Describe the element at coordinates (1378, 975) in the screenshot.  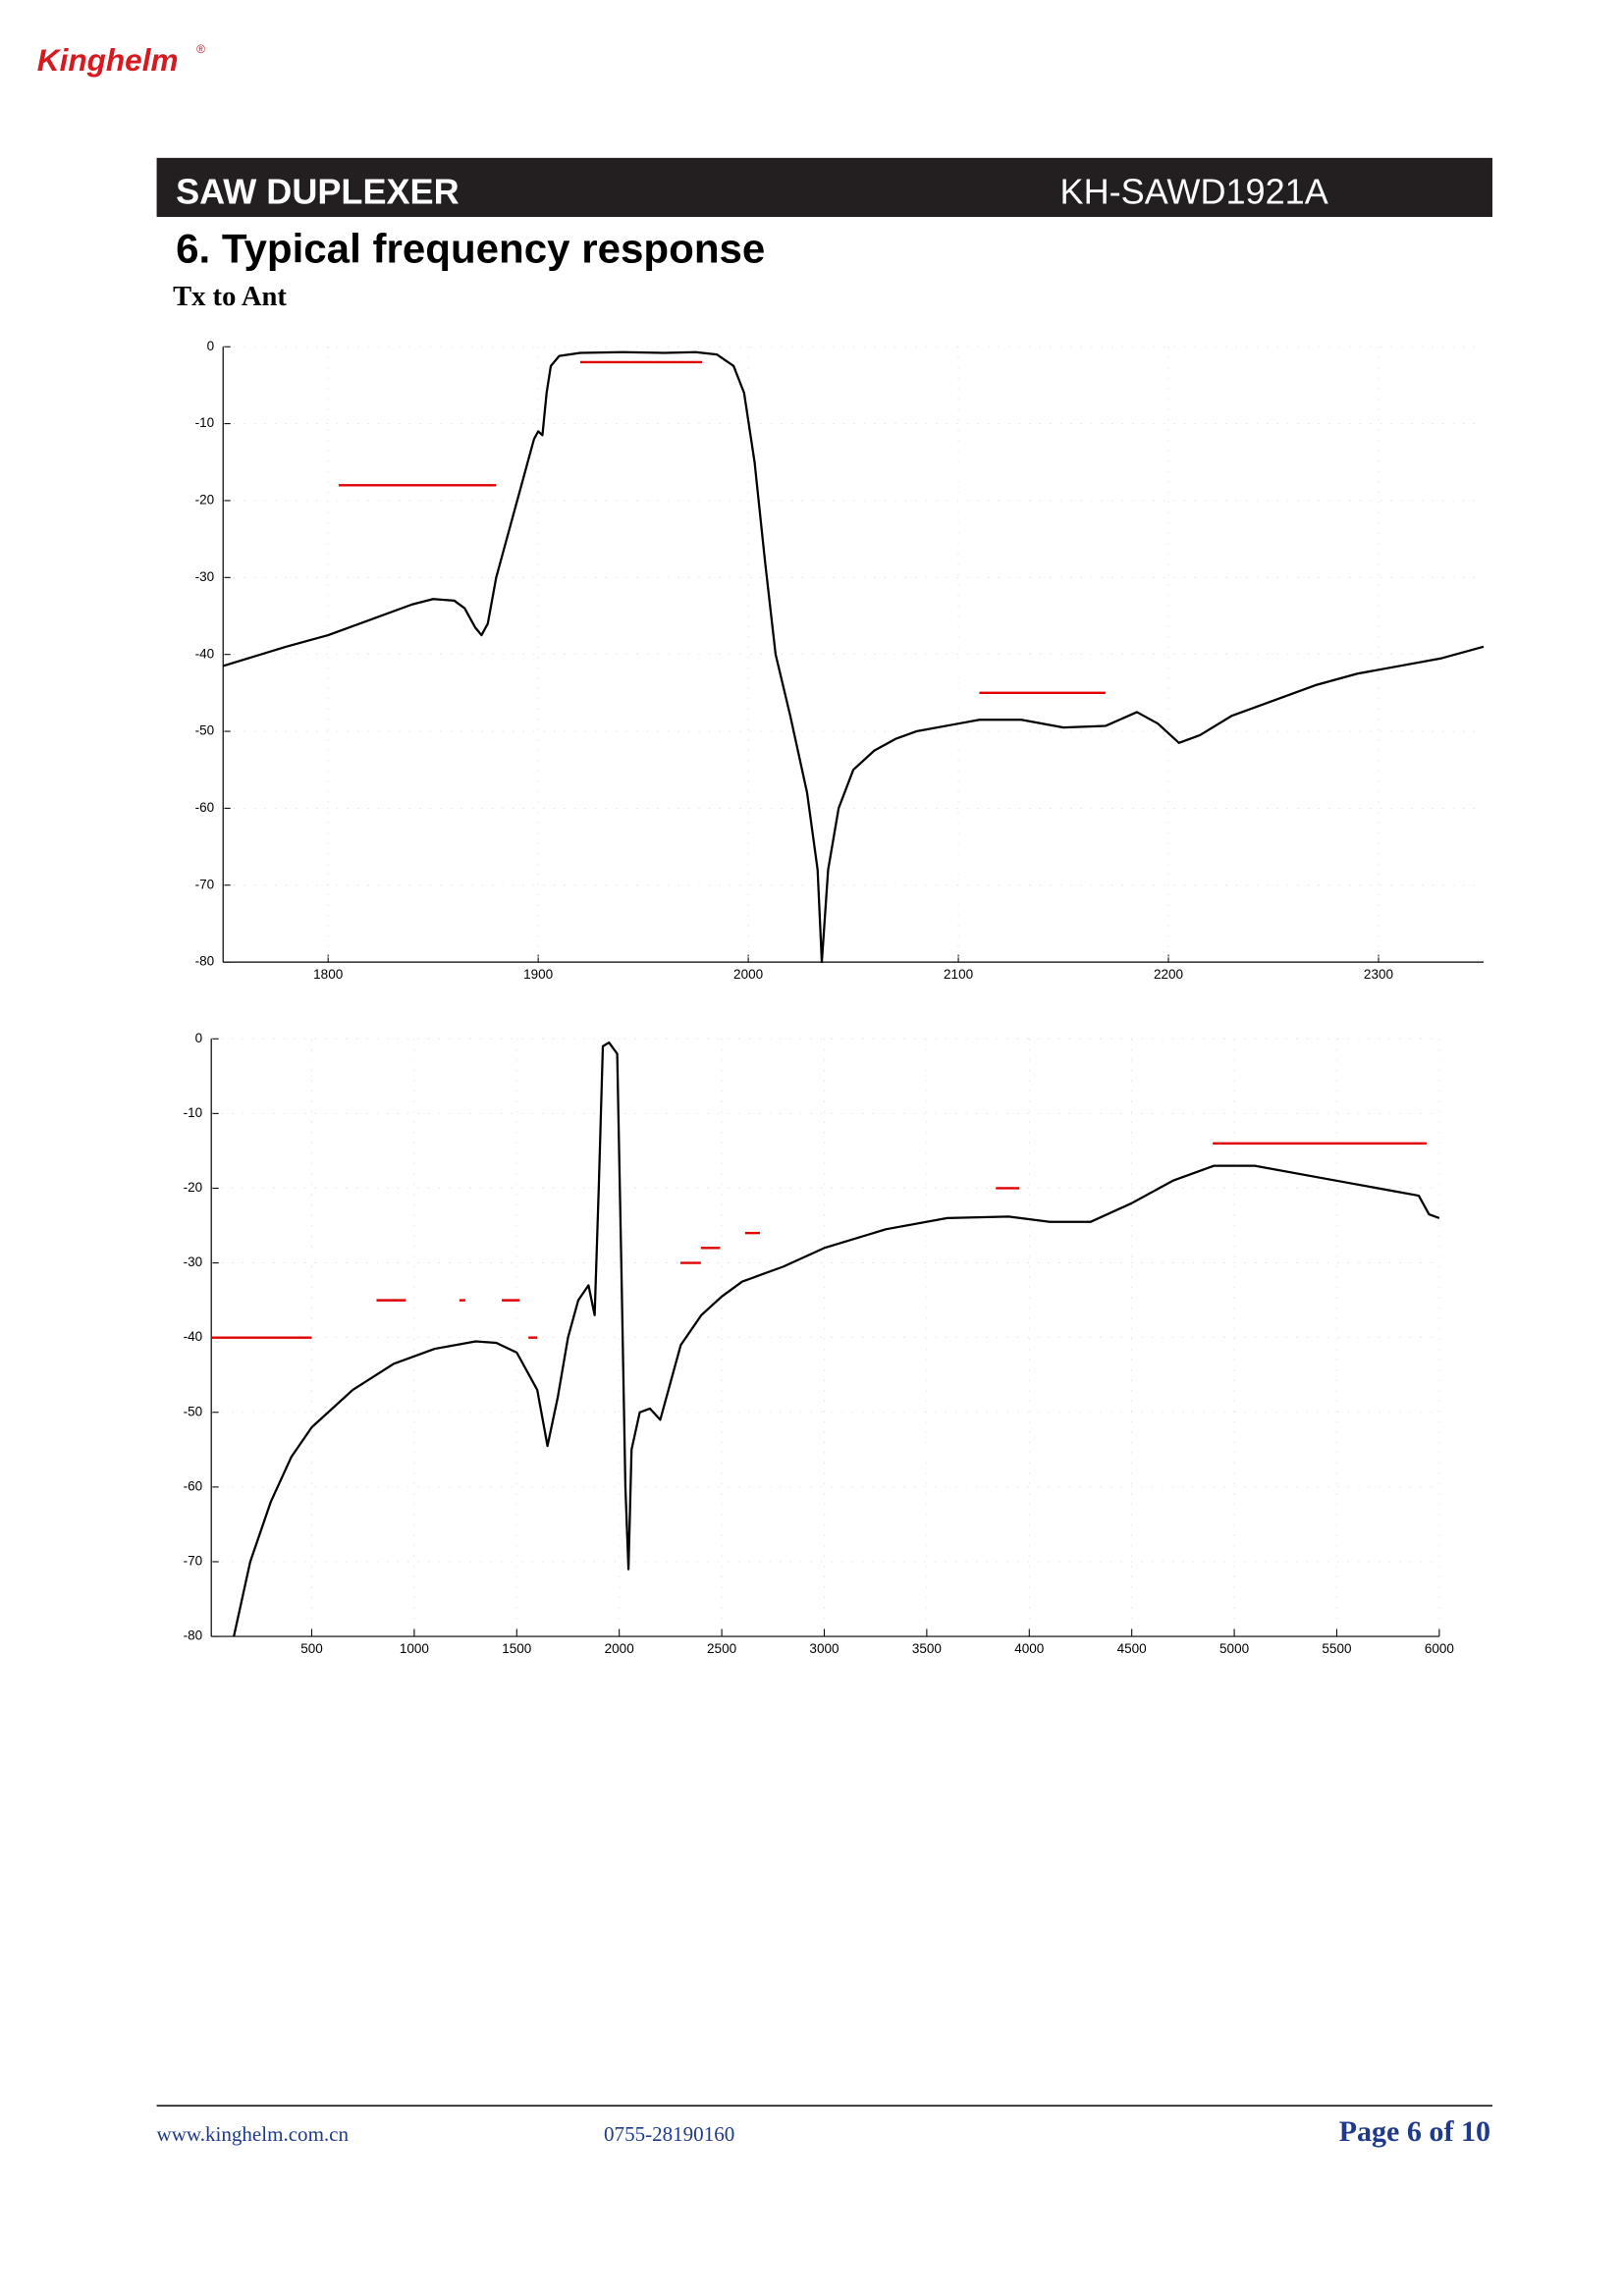
I see `x-tick-label: 2300` at that location.